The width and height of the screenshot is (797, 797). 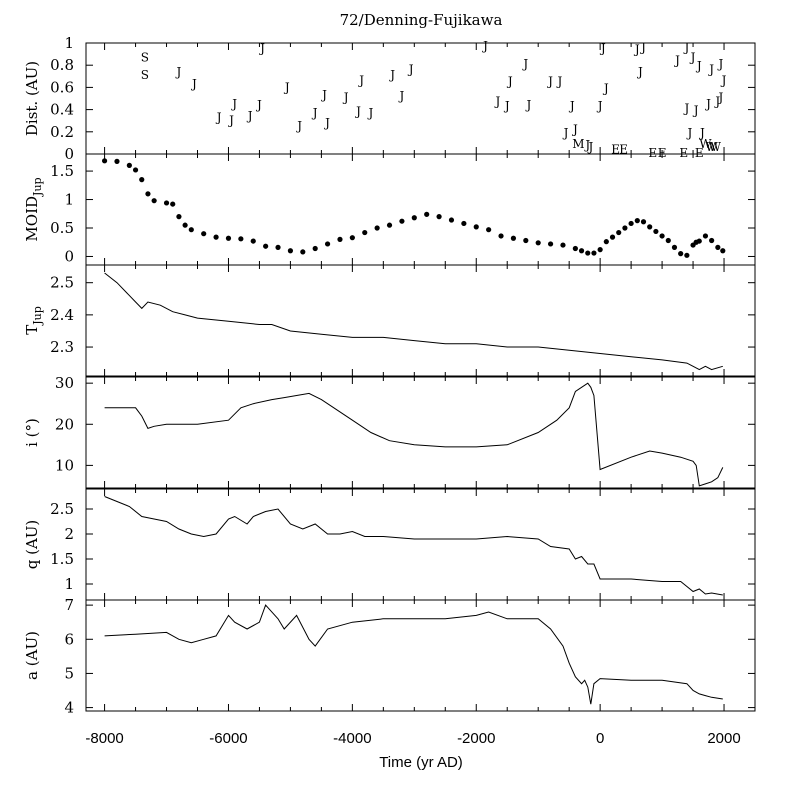 What do you see at coordinates (413, 321) in the screenshot?
I see `series-line-tjup` at bounding box center [413, 321].